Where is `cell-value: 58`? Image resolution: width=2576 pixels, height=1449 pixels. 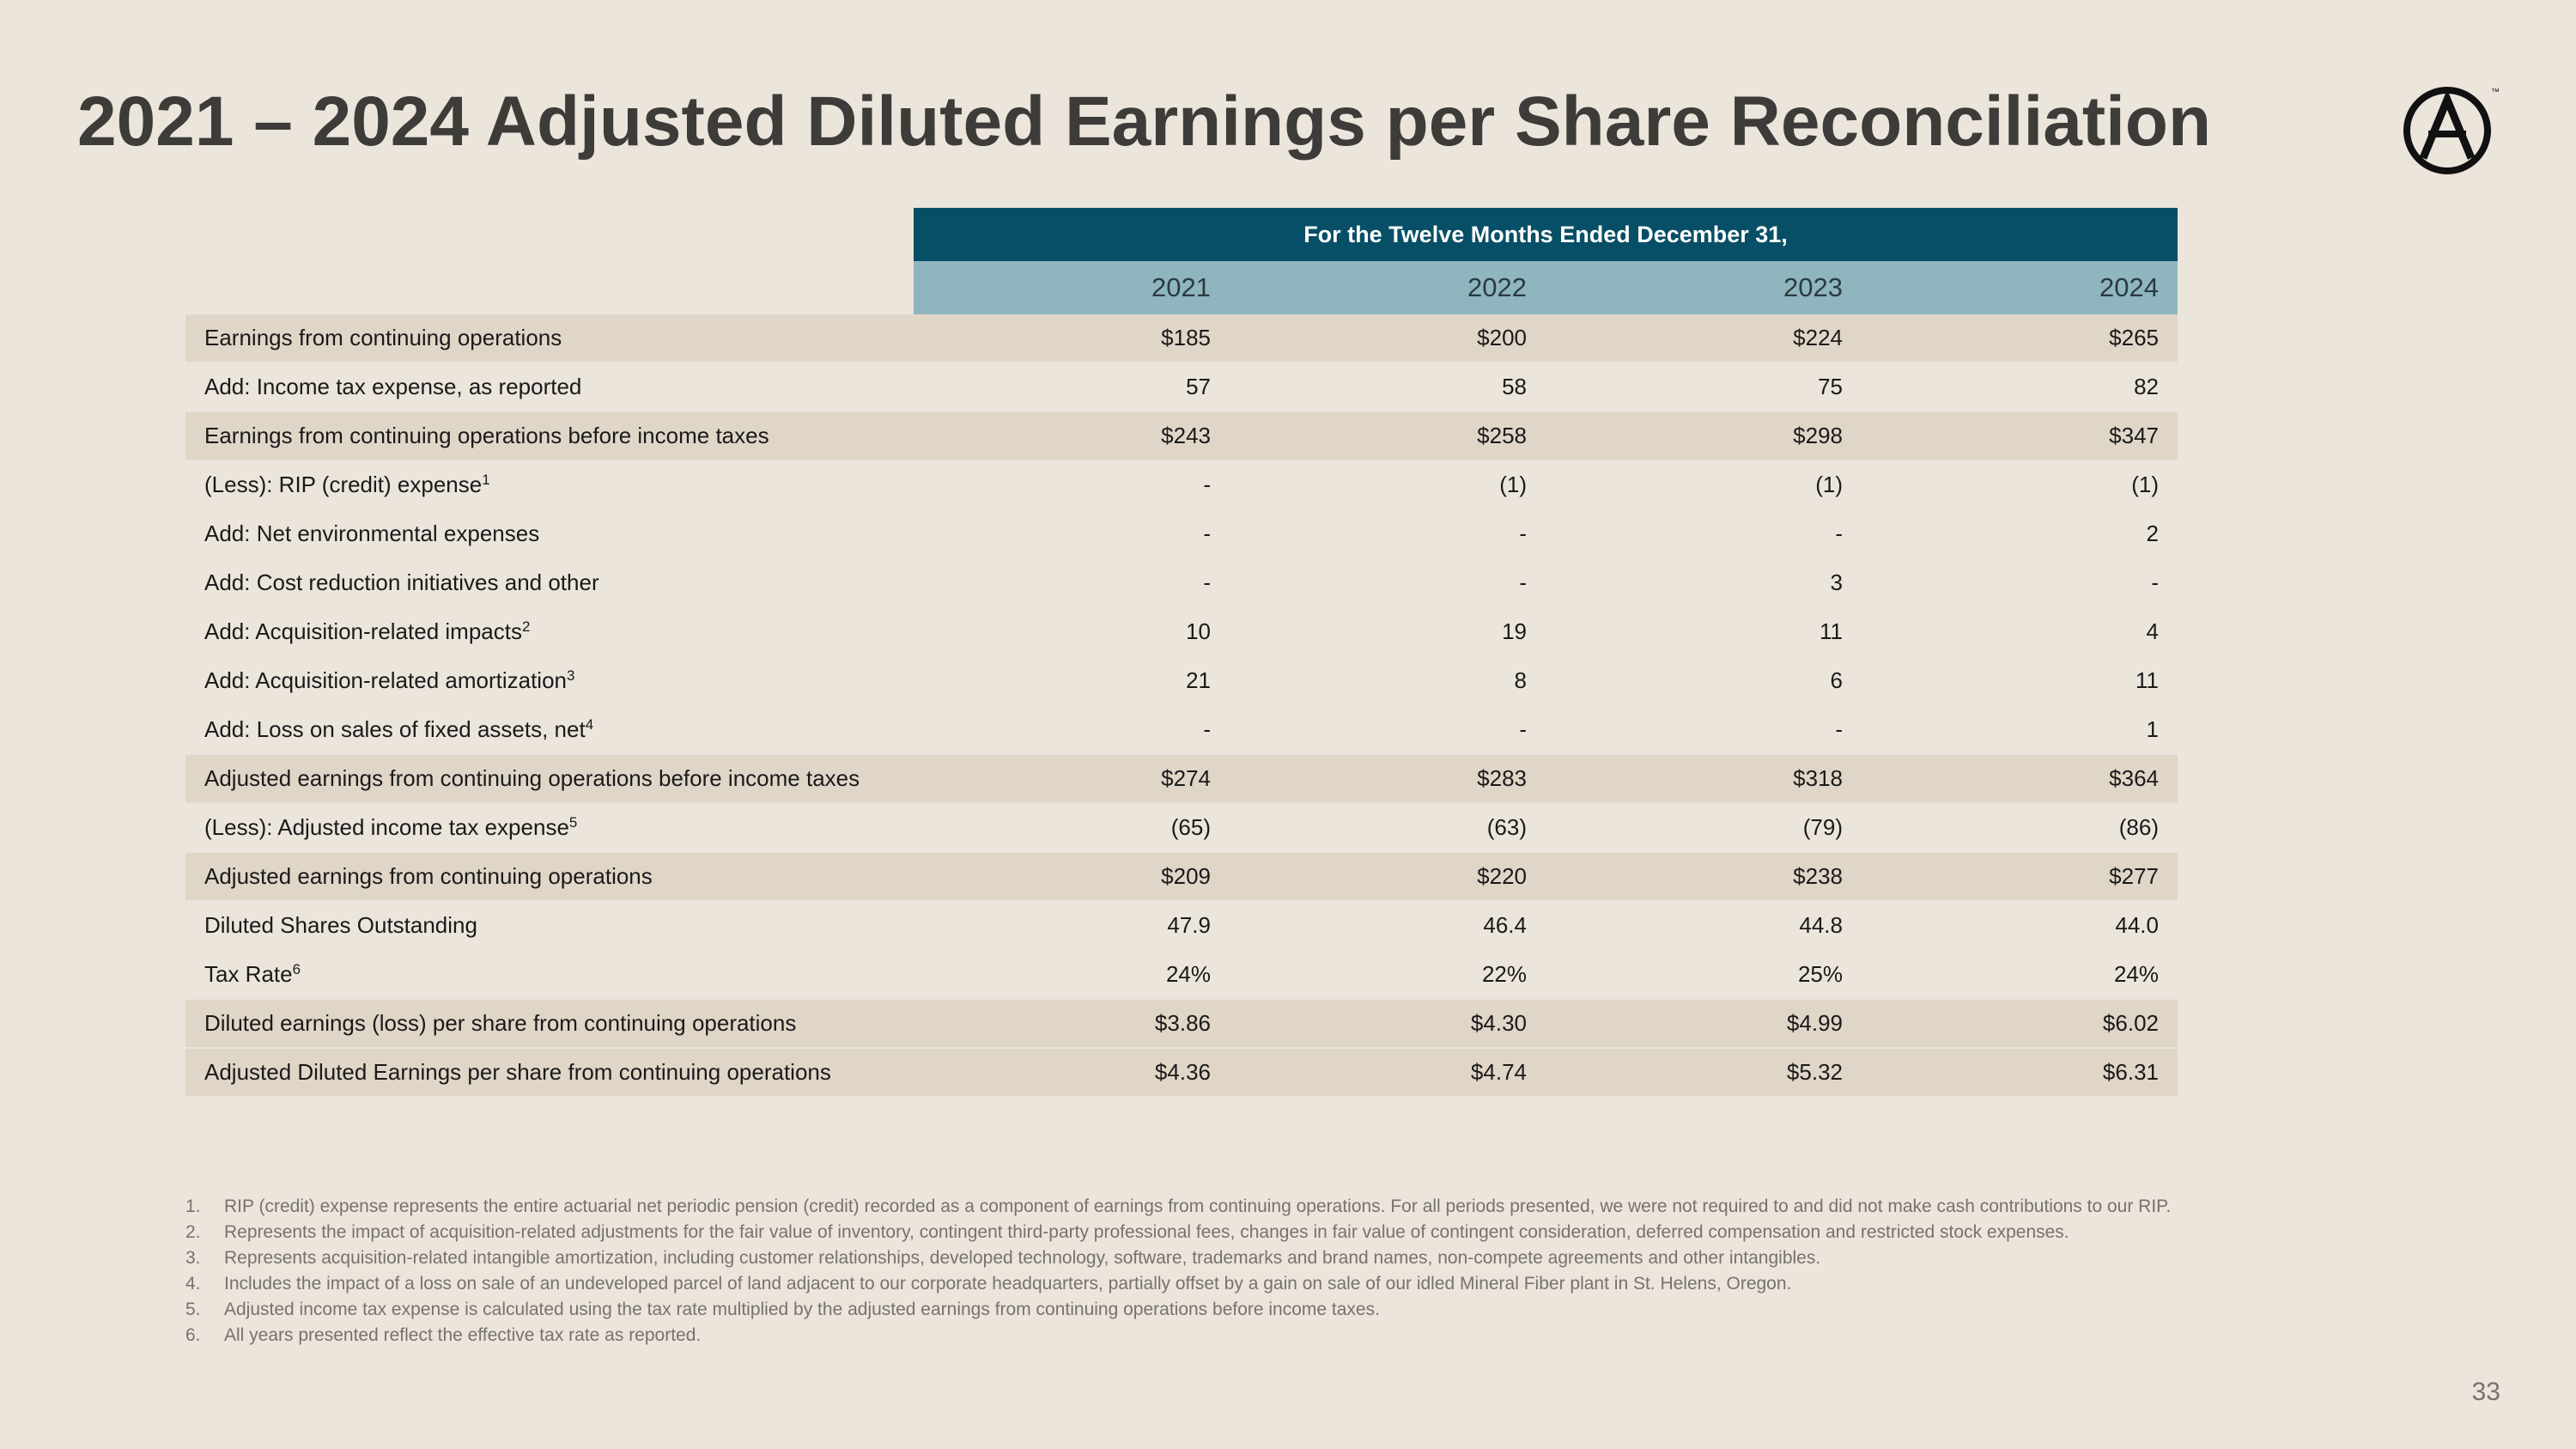 cell-value: 58 is located at coordinates (1514, 386).